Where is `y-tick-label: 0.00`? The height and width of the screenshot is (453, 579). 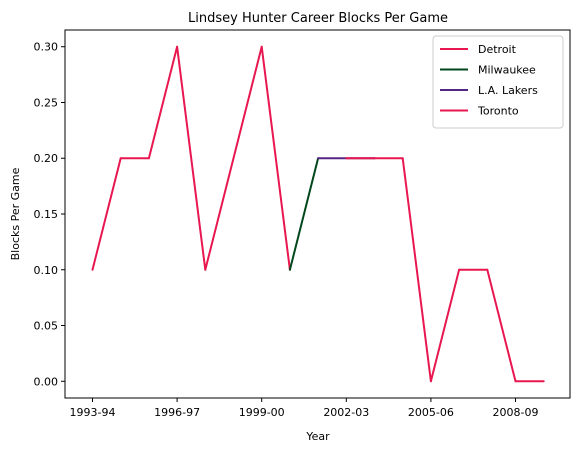 y-tick-label: 0.00 is located at coordinates (46, 381).